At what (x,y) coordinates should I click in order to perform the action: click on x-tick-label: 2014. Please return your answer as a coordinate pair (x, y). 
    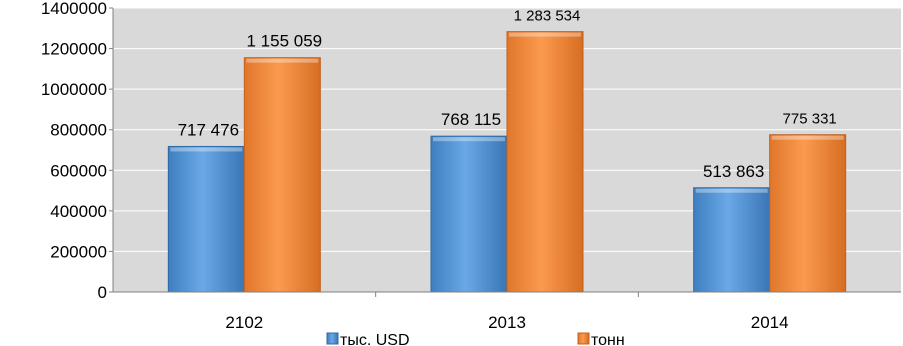
    Looking at the image, I should click on (770, 322).